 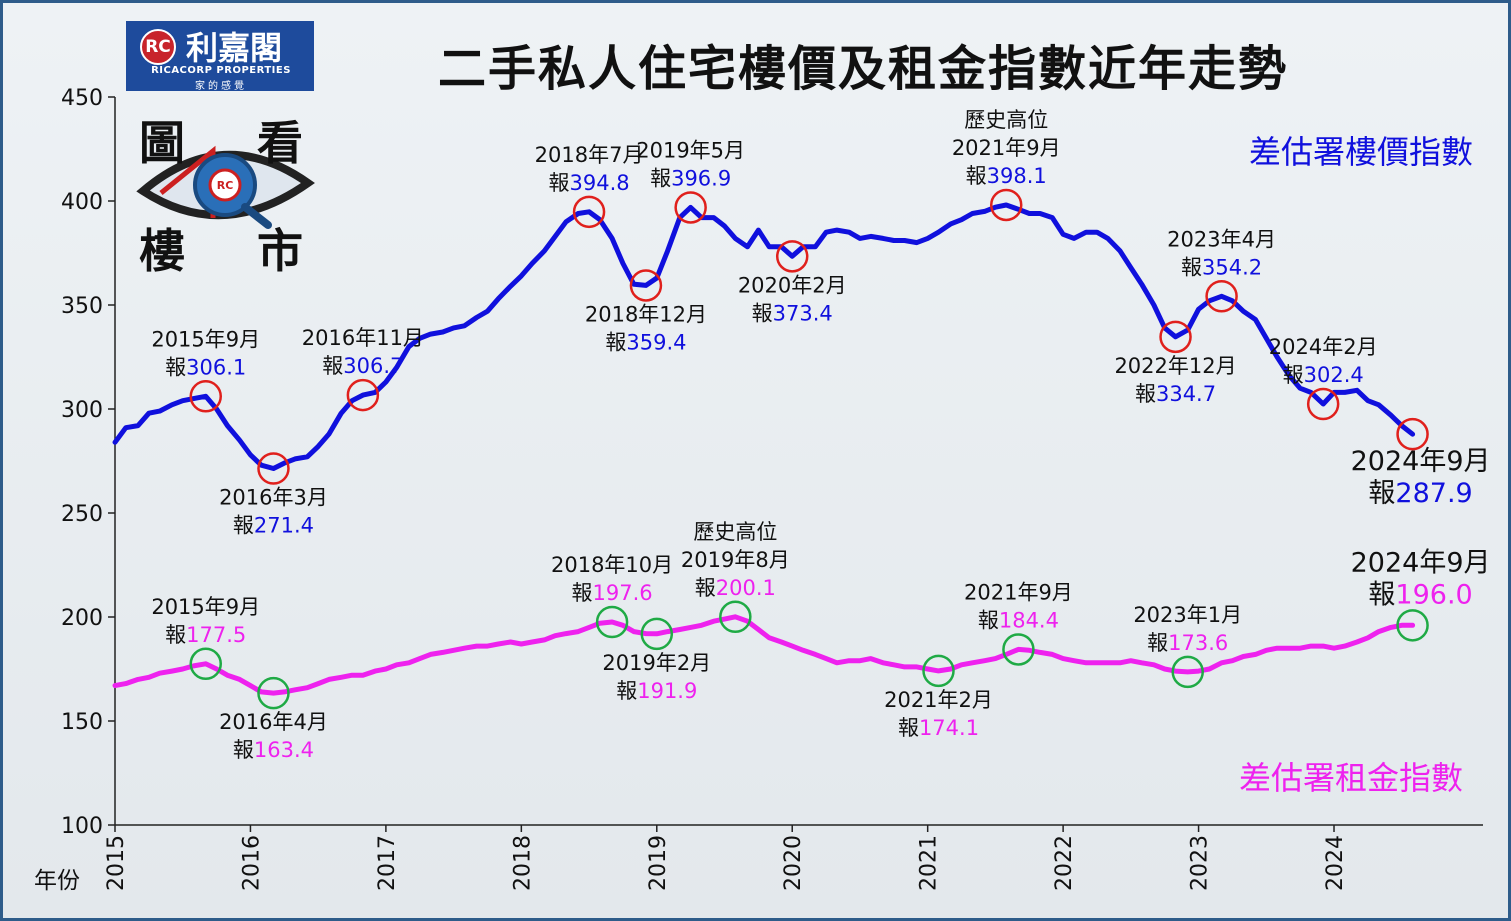 What do you see at coordinates (273, 722) in the screenshot?
I see `annotation-label: 2016年4月` at bounding box center [273, 722].